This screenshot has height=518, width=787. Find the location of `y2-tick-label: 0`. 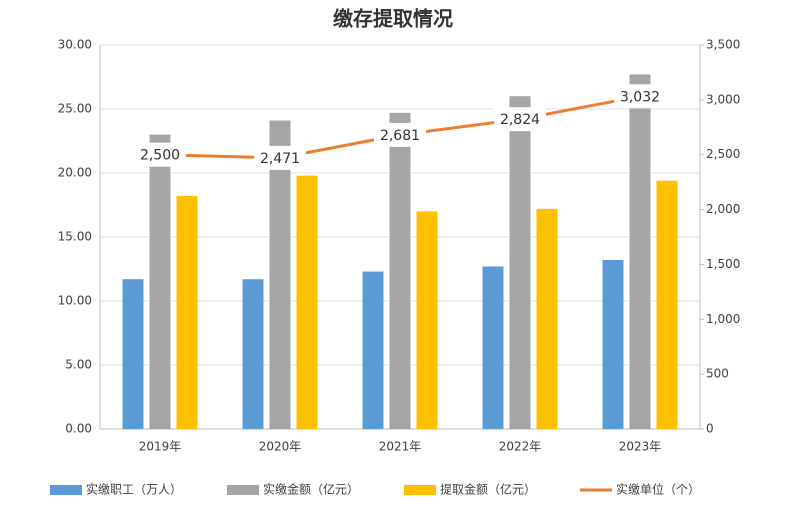

y2-tick-label: 0 is located at coordinates (710, 429).